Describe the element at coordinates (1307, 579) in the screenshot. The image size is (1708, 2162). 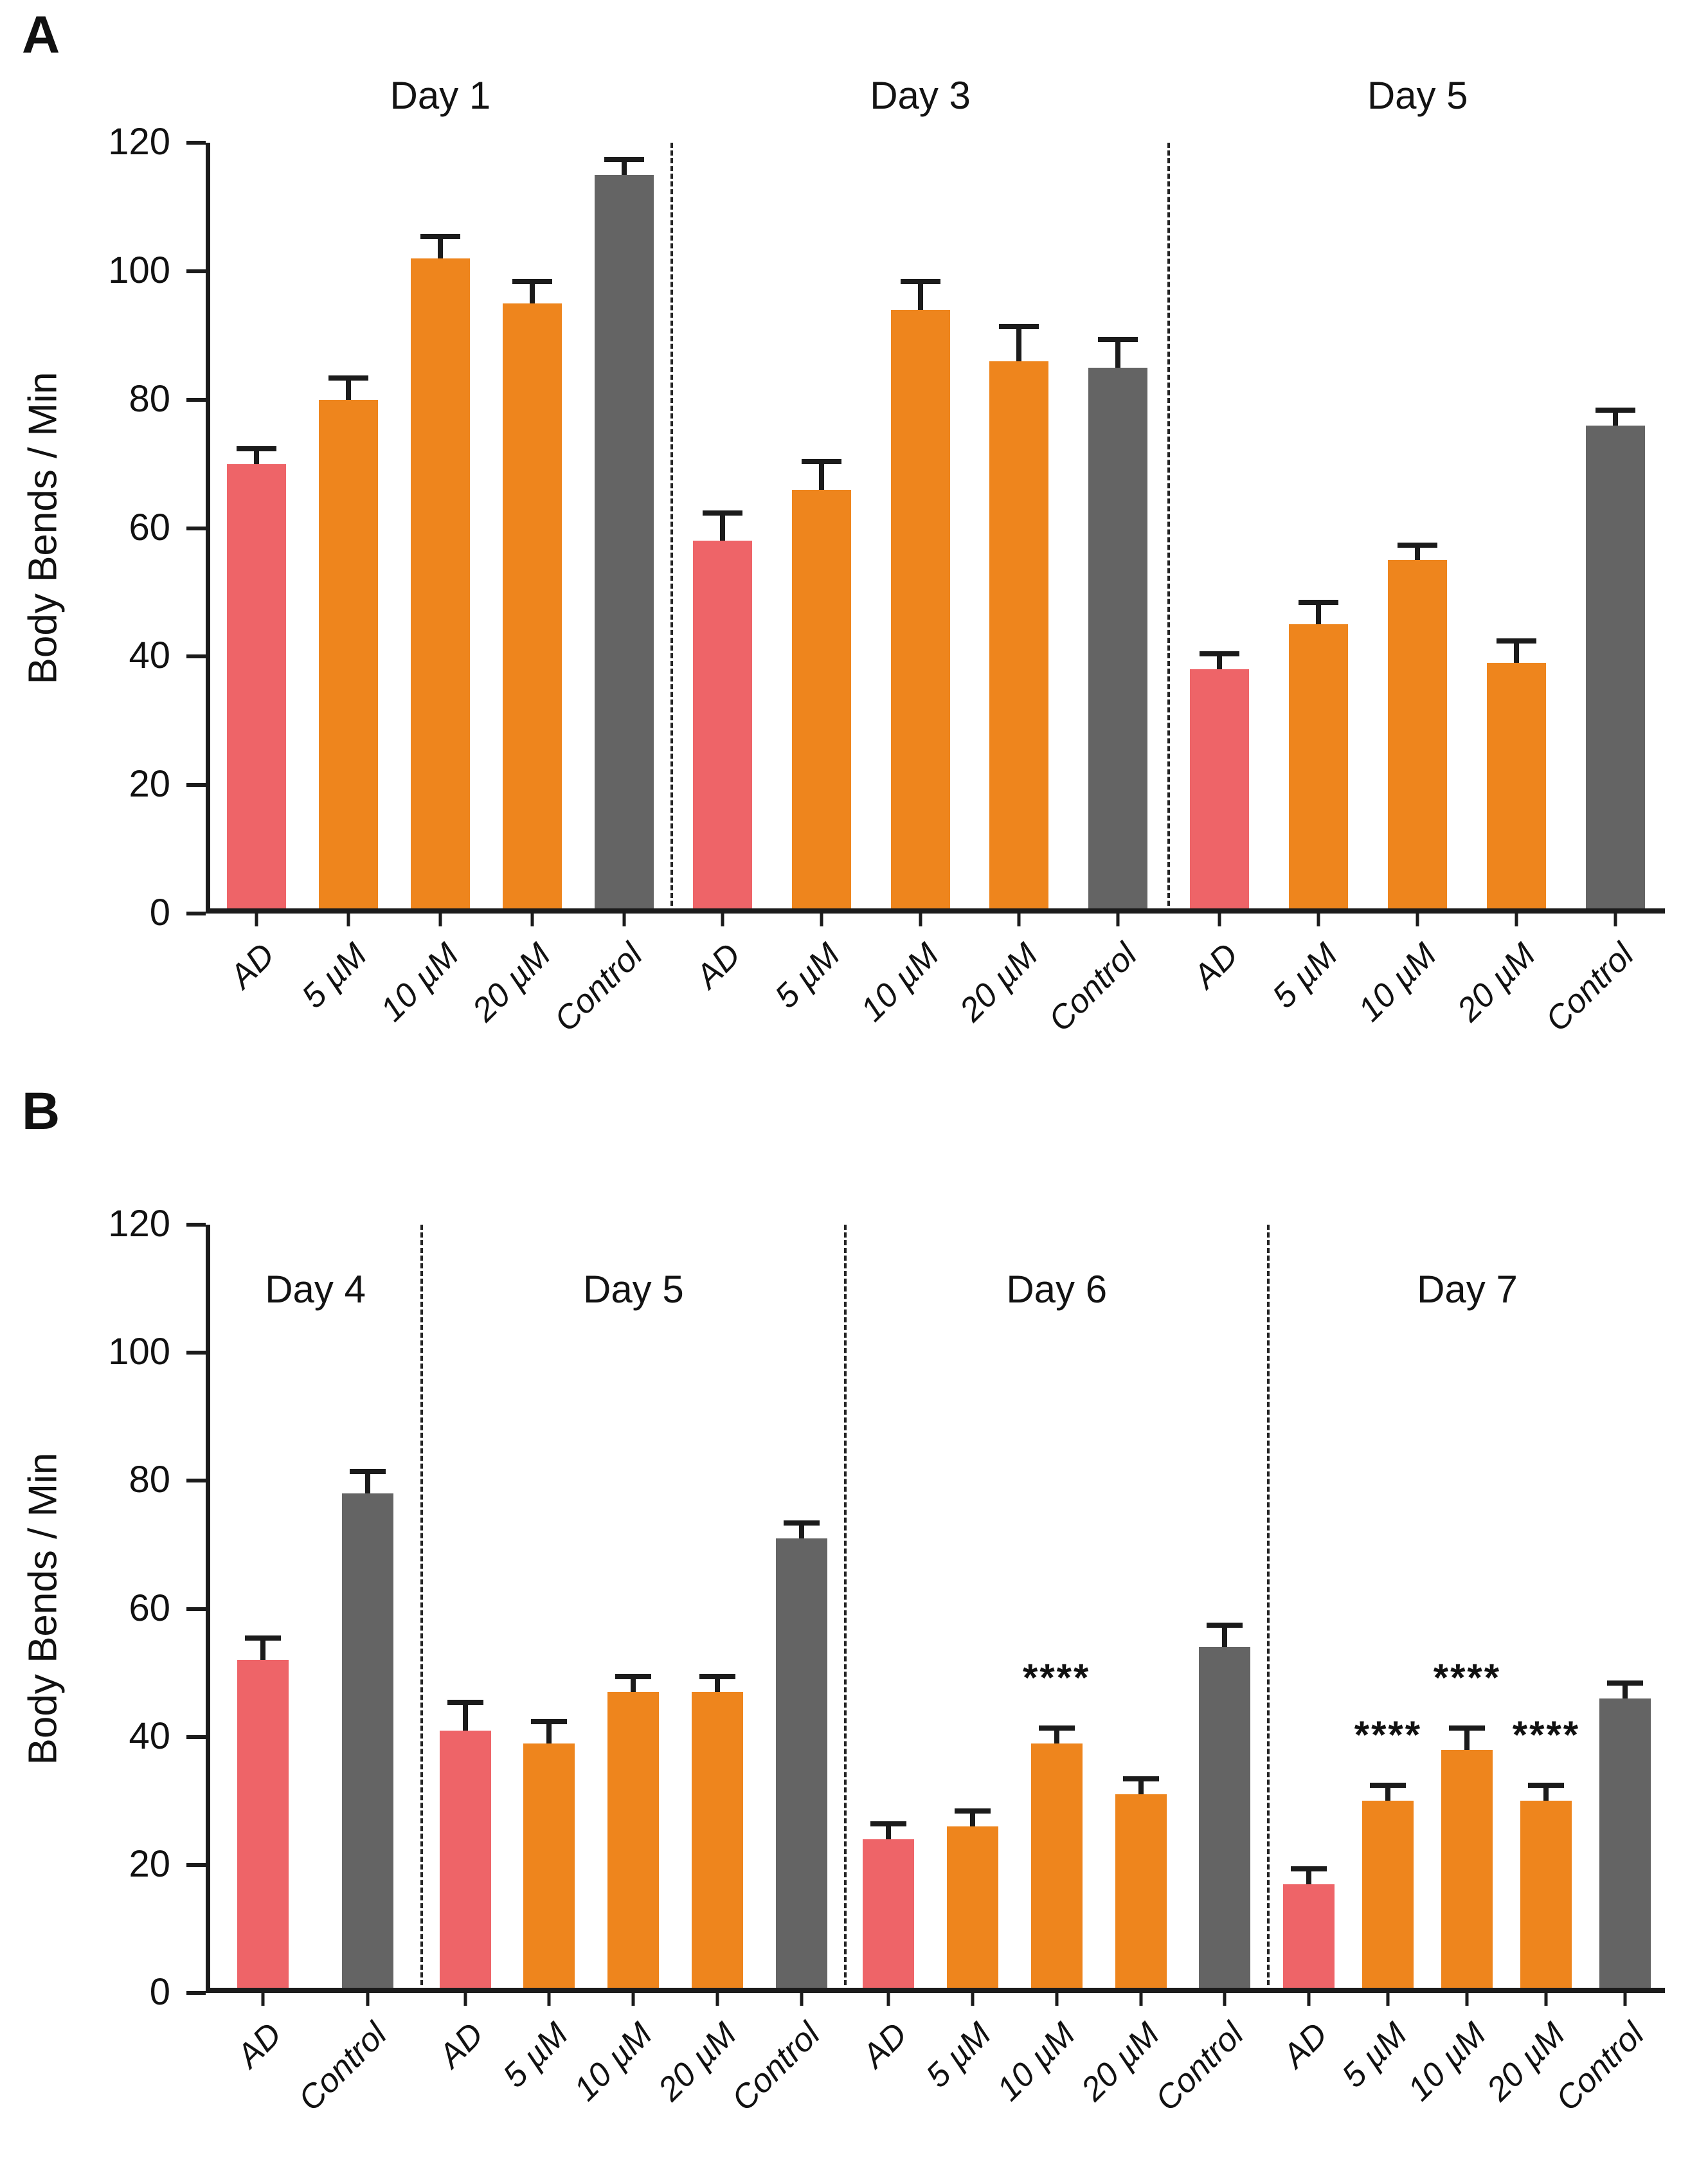
I see `bar-slot-day-5-5-um: 5 µM` at that location.